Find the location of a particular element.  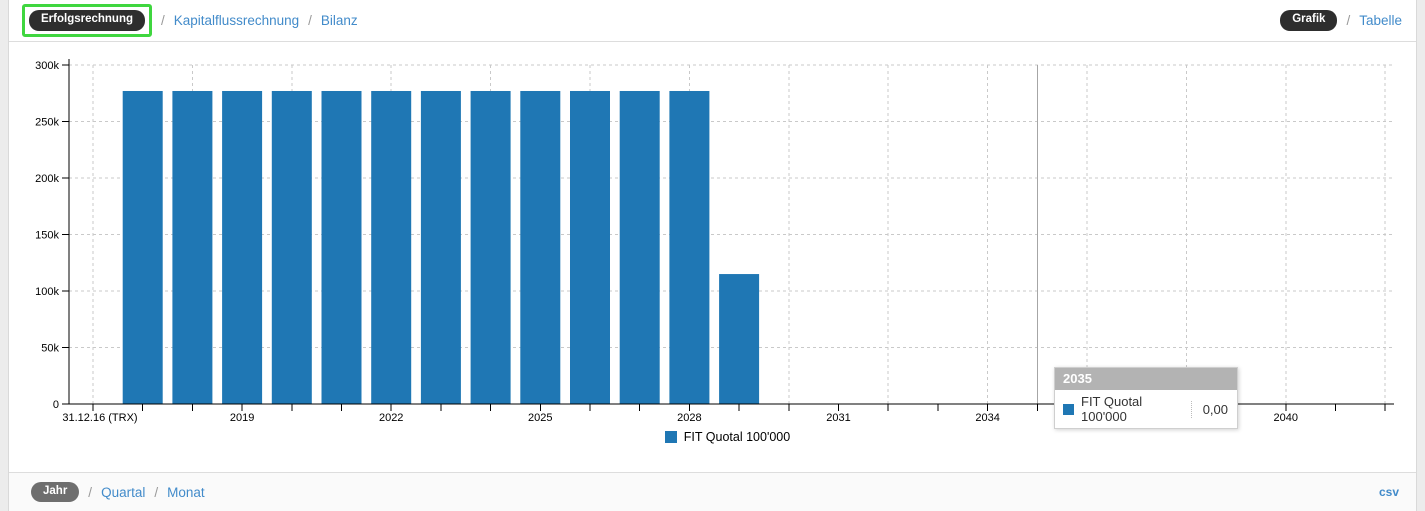

axis-tick-label: 2034 is located at coordinates (987, 418).